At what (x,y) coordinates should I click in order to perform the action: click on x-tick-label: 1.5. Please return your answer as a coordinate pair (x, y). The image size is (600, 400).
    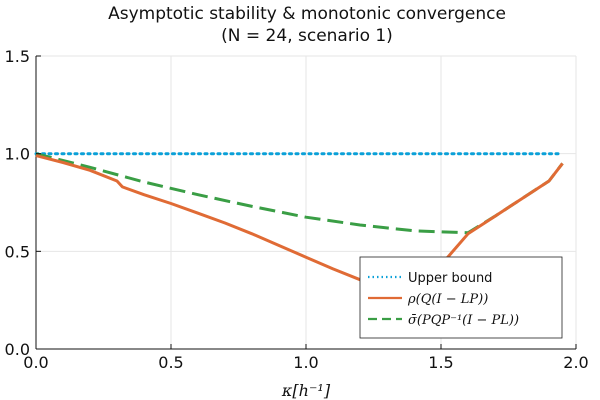
    Looking at the image, I should click on (440, 362).